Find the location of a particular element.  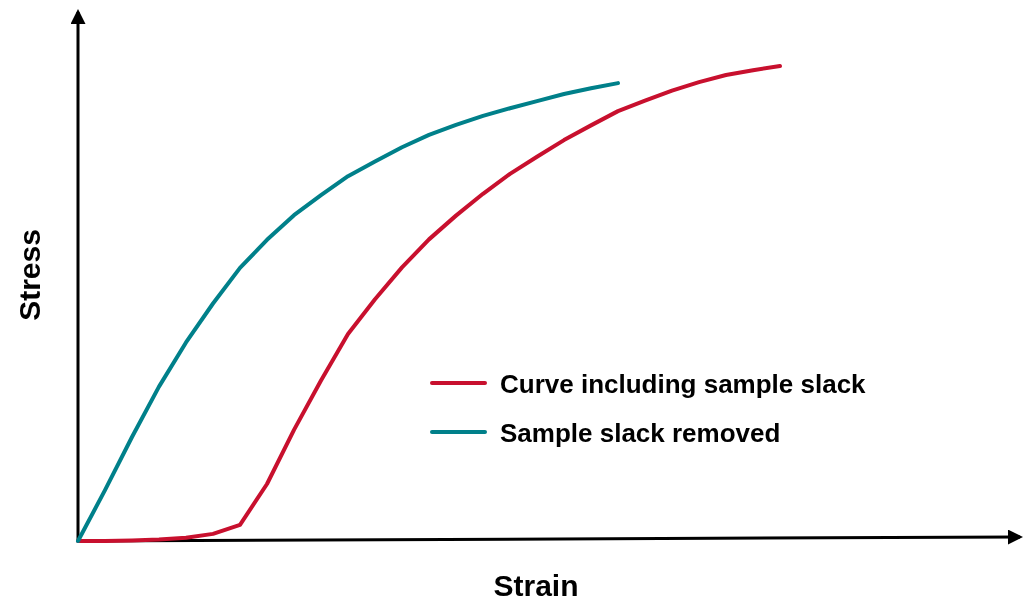

legend-label: Curve including sample slack is located at coordinates (683, 384).